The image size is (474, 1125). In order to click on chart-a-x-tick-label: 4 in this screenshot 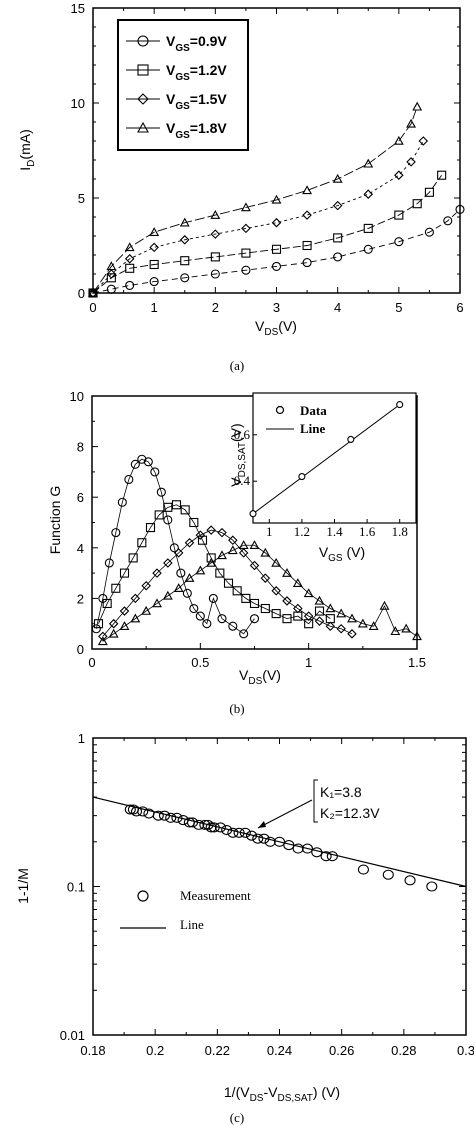, I will do `click(337, 307)`.